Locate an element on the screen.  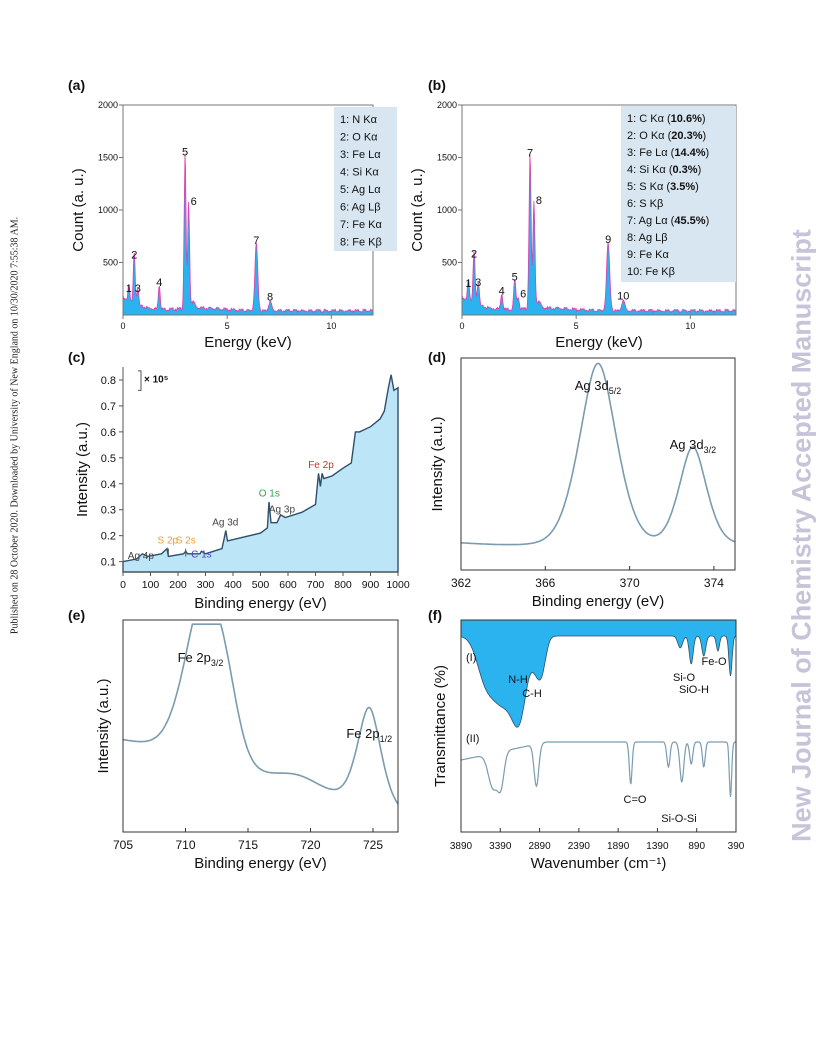
x-axis-label: Binding energy (eV) is located at coordinates (598, 601).